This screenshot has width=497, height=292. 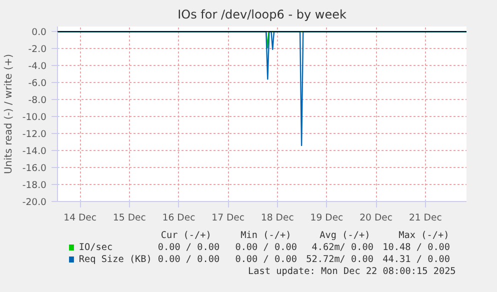 What do you see at coordinates (129, 218) in the screenshot?
I see `x-tick-label: 15 Dec` at bounding box center [129, 218].